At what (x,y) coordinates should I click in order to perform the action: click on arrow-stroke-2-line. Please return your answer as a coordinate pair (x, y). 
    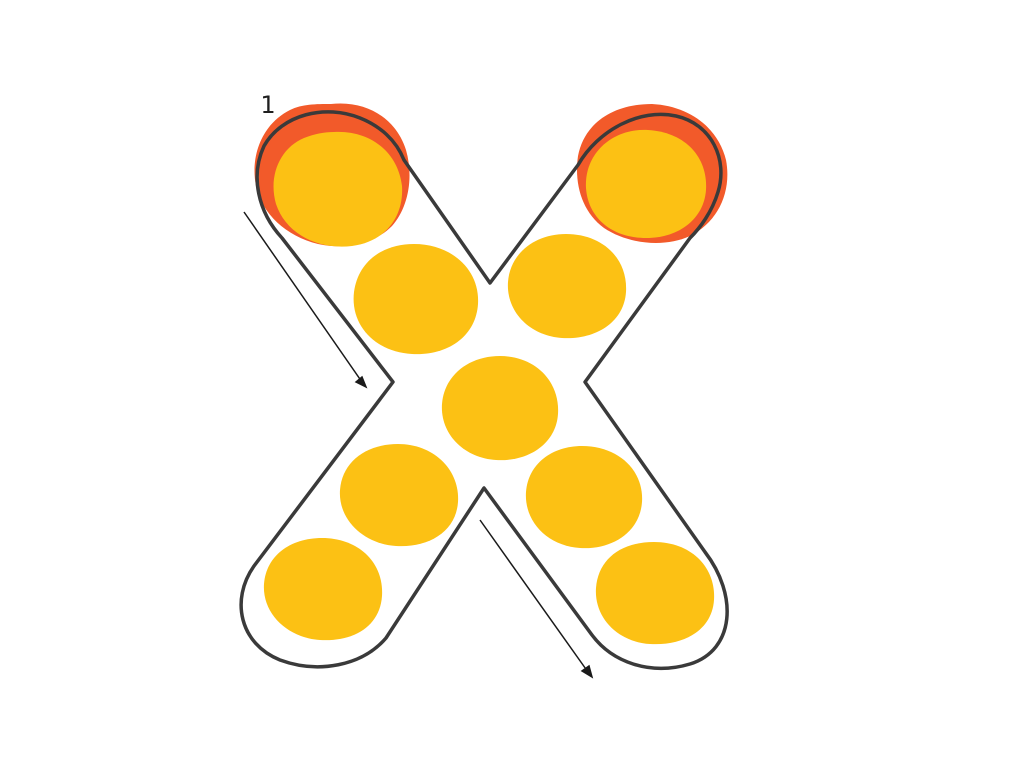
    Looking at the image, I should click on (534, 596).